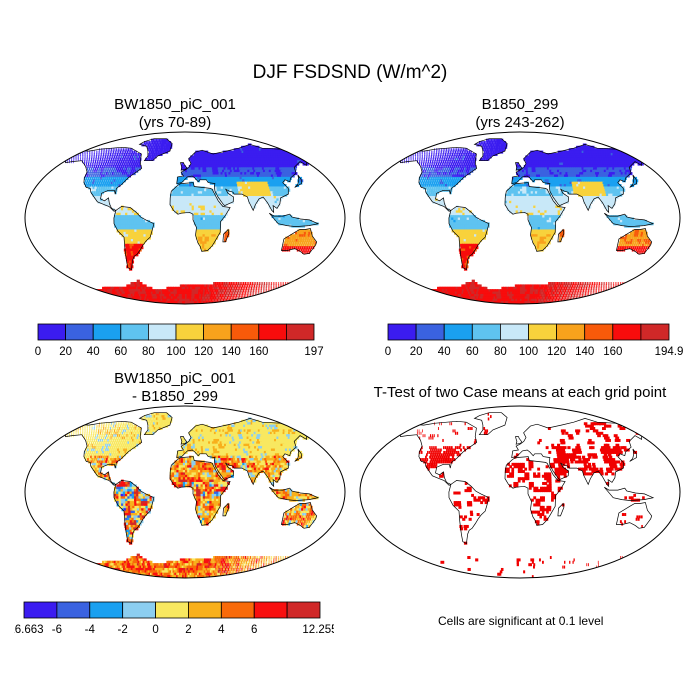 The height and width of the screenshot is (700, 700). I want to click on map-panel-2-outline, so click(520, 218).